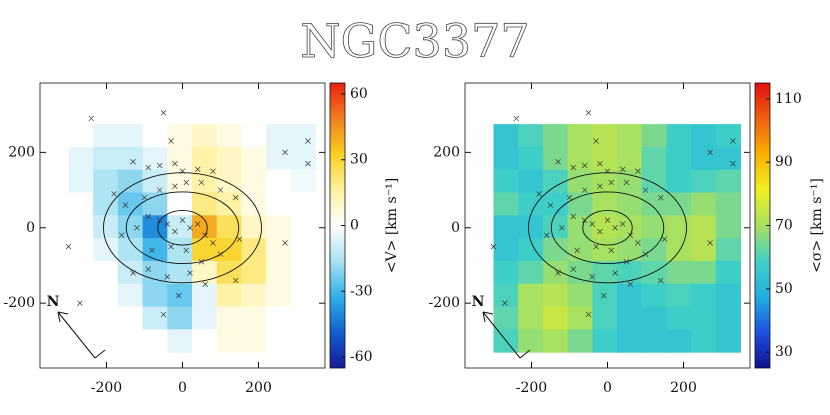 The height and width of the screenshot is (415, 830). What do you see at coordinates (506, 335) in the screenshot?
I see `compass-arrow` at bounding box center [506, 335].